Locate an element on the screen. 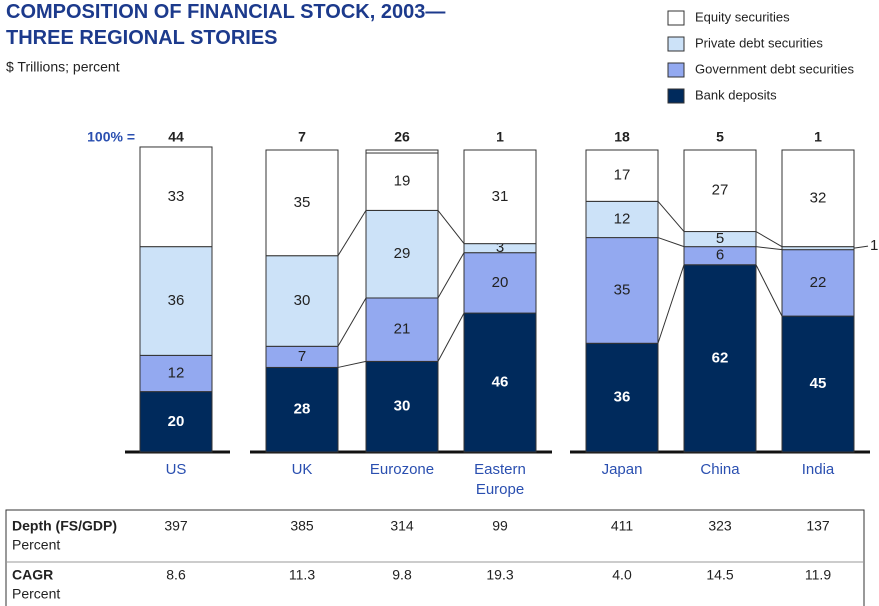  total-label: 26 is located at coordinates (402, 137).